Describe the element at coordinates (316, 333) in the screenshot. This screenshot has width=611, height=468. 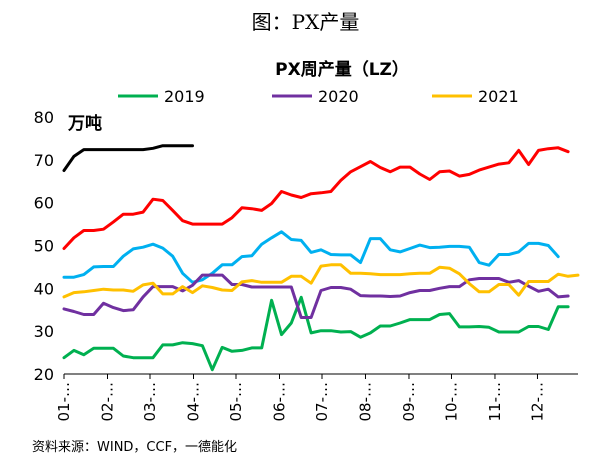
I see `series-line-2019` at that location.